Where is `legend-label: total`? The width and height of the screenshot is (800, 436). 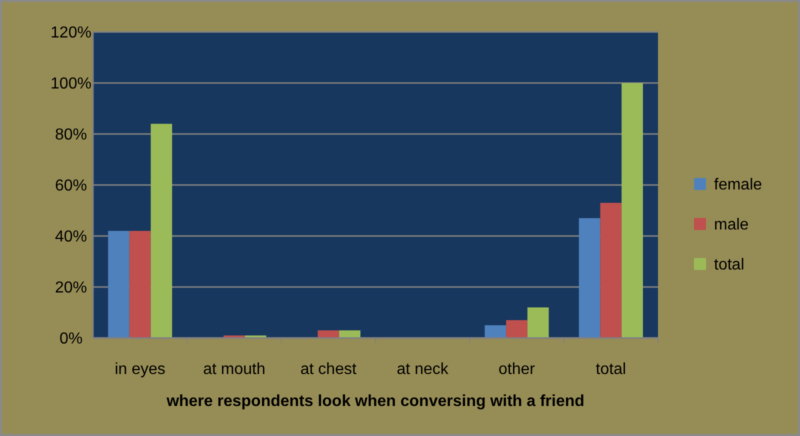 legend-label: total is located at coordinates (729, 265).